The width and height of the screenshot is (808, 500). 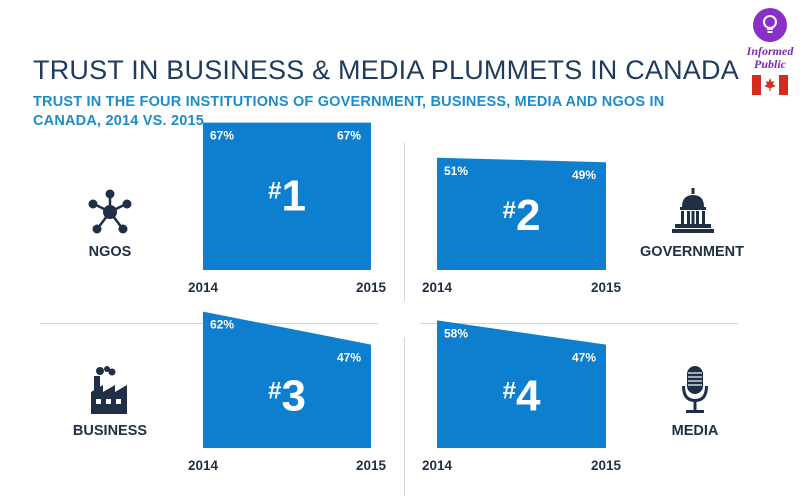 What do you see at coordinates (110, 211) in the screenshot?
I see `network-icon` at bounding box center [110, 211].